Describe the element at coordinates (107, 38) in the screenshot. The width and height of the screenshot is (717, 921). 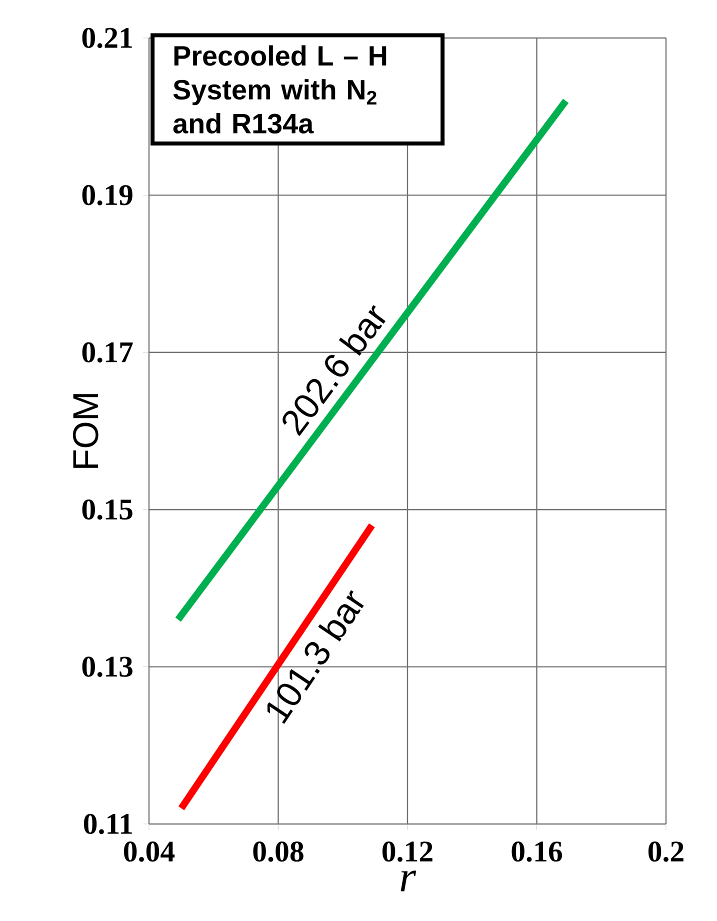
I see `y-tick-label: 0.21` at that location.